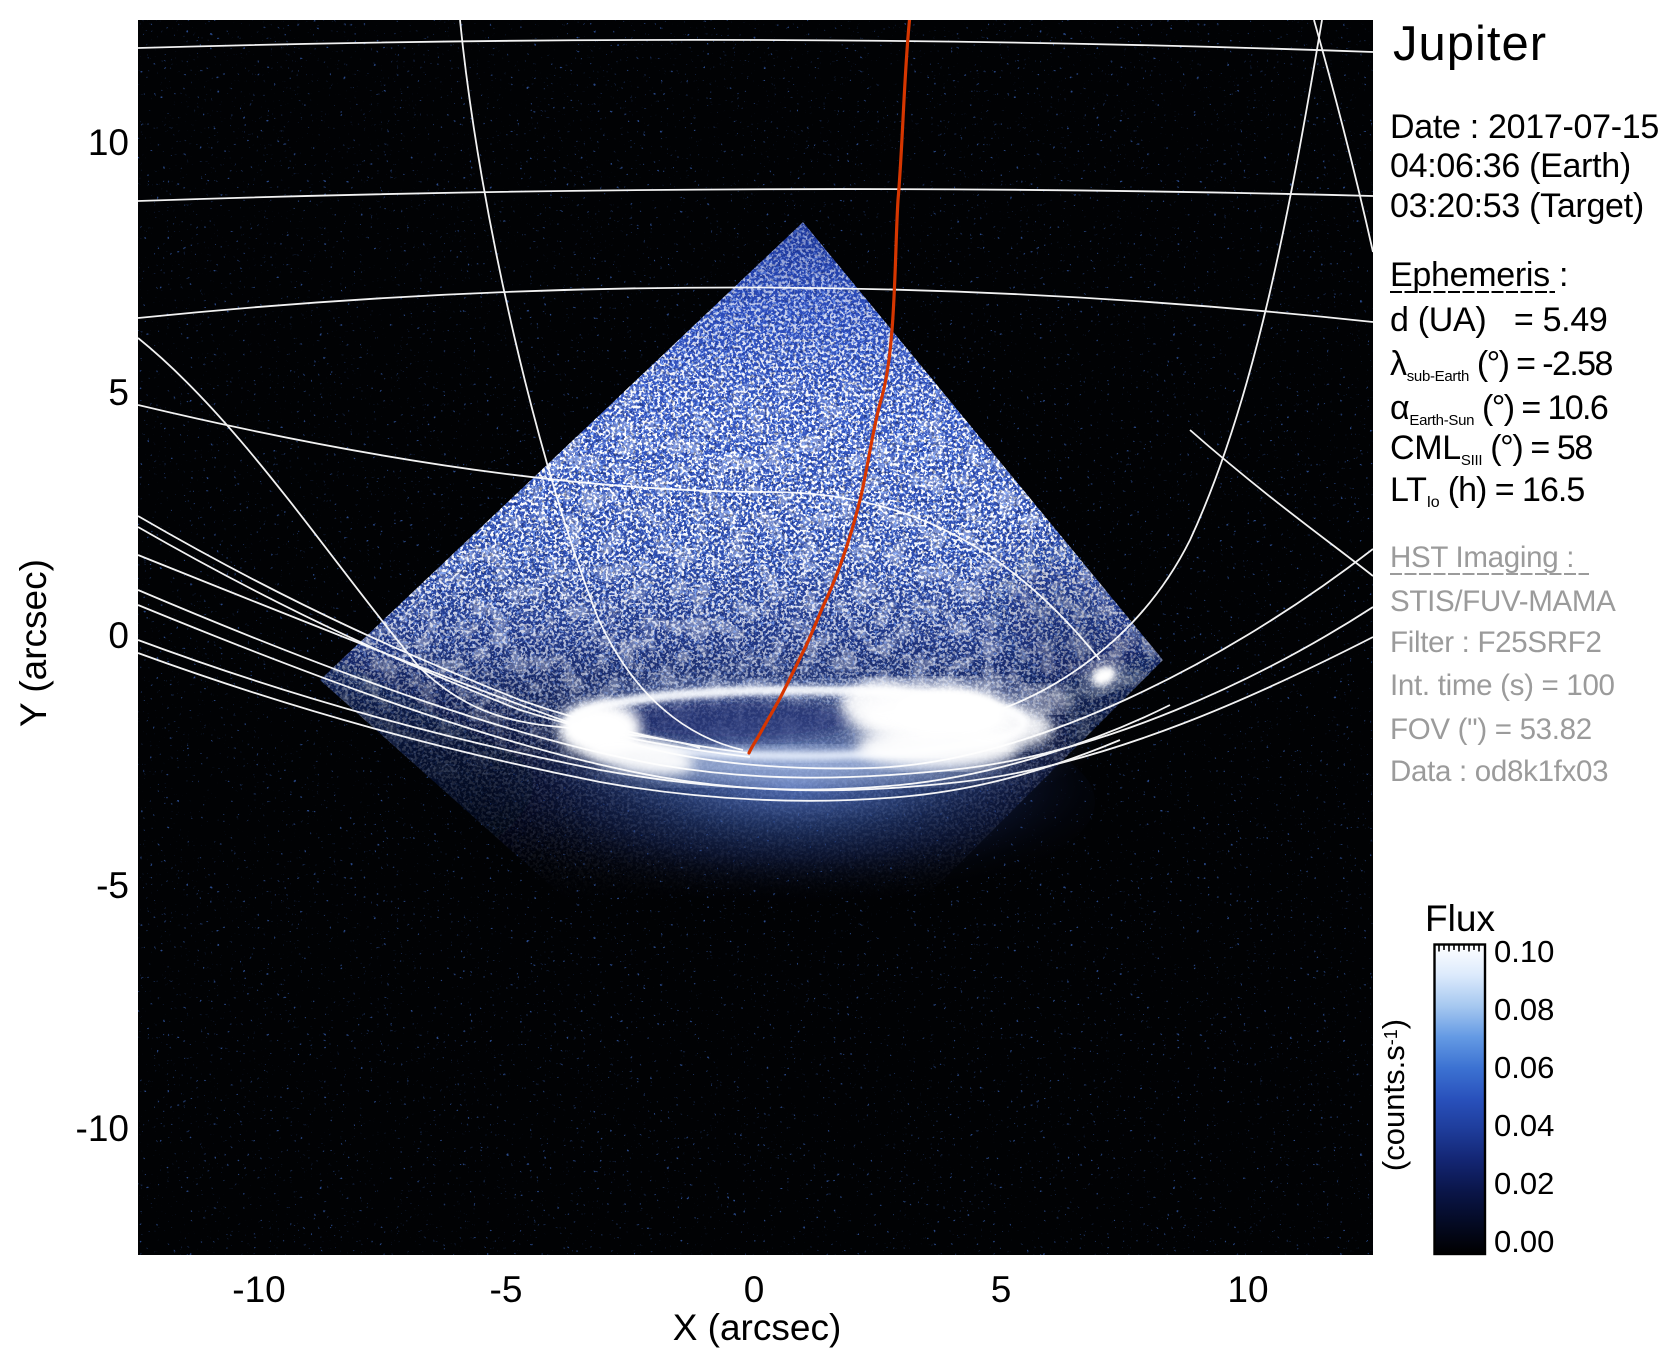  What do you see at coordinates (1524, 1125) in the screenshot?
I see `svg-text: 0.04` at bounding box center [1524, 1125].